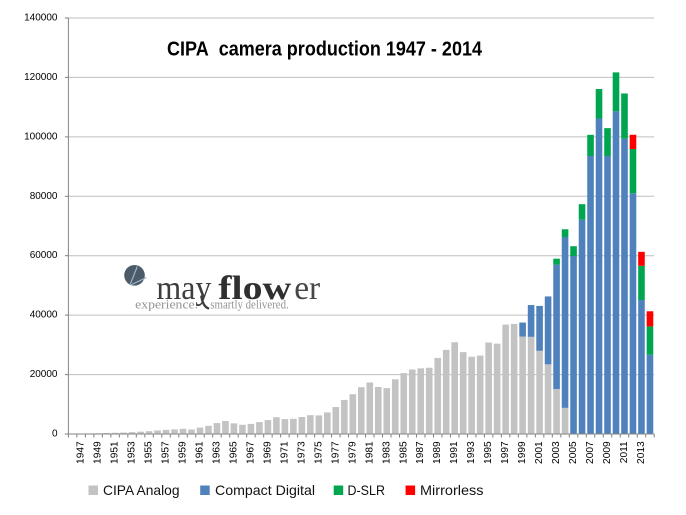  I want to click on svg-text: CIPA Analog, so click(141, 490).